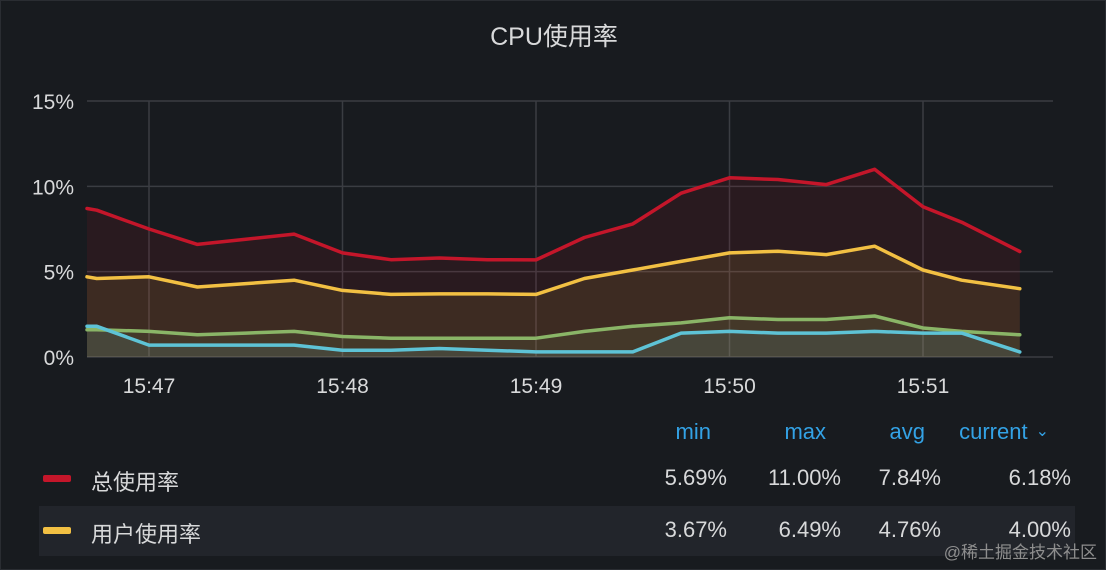 This screenshot has height=570, width=1106. I want to click on legend-swatch-user, so click(57, 530).